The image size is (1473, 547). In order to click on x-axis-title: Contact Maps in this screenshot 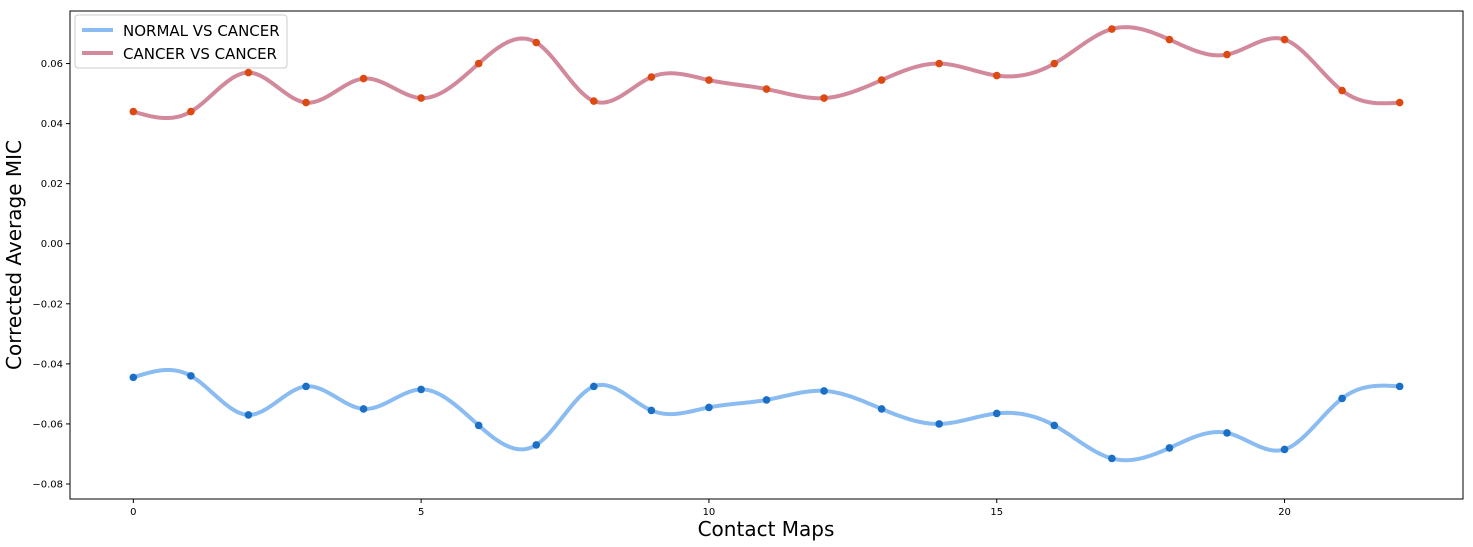, I will do `click(766, 529)`.